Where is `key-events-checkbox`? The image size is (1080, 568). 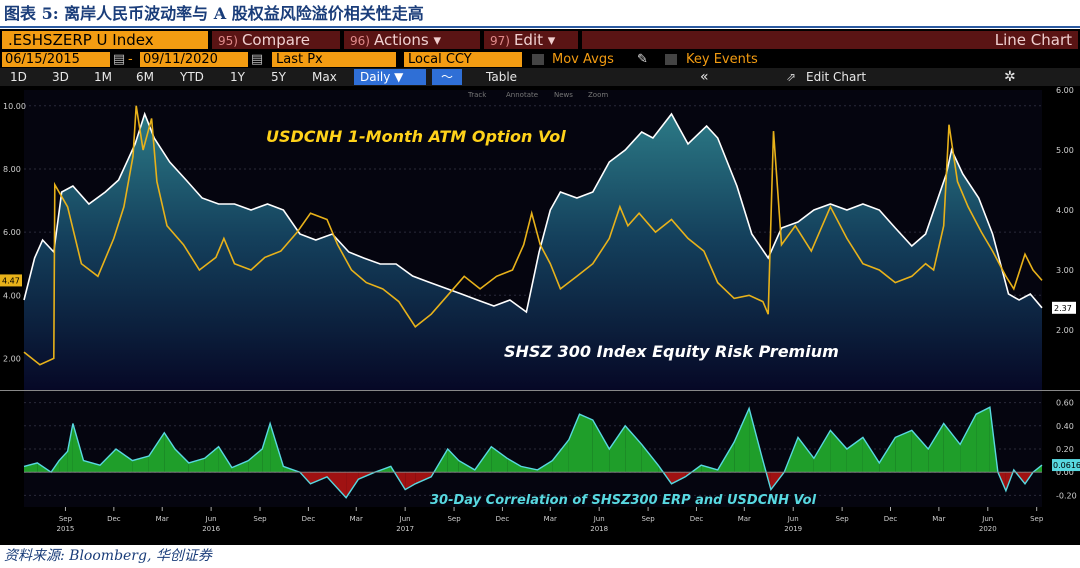
key-events-checkbox is located at coordinates (671, 59).